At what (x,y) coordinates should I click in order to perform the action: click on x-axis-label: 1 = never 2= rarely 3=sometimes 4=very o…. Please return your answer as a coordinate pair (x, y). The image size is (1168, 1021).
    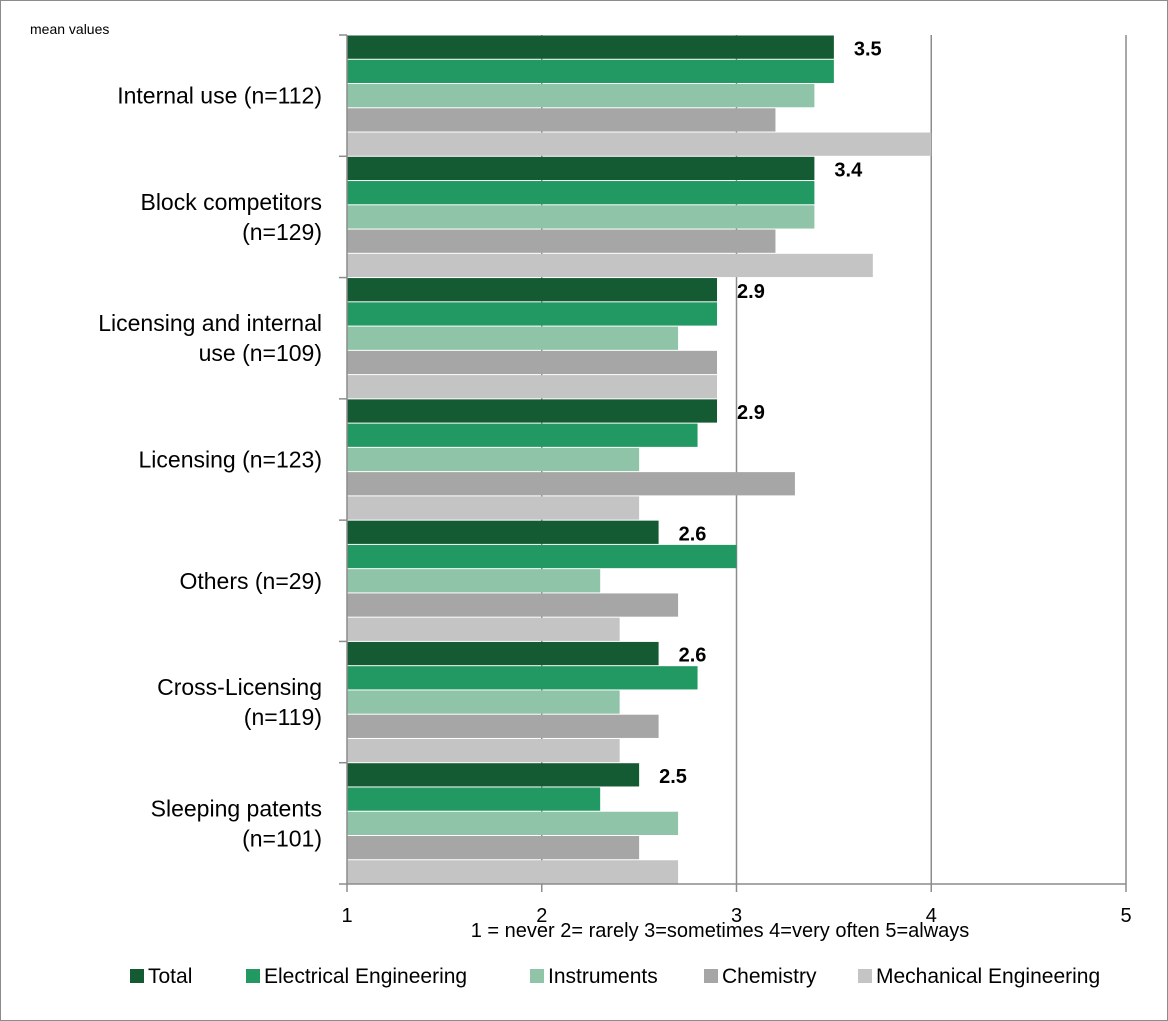
    Looking at the image, I should click on (720, 931).